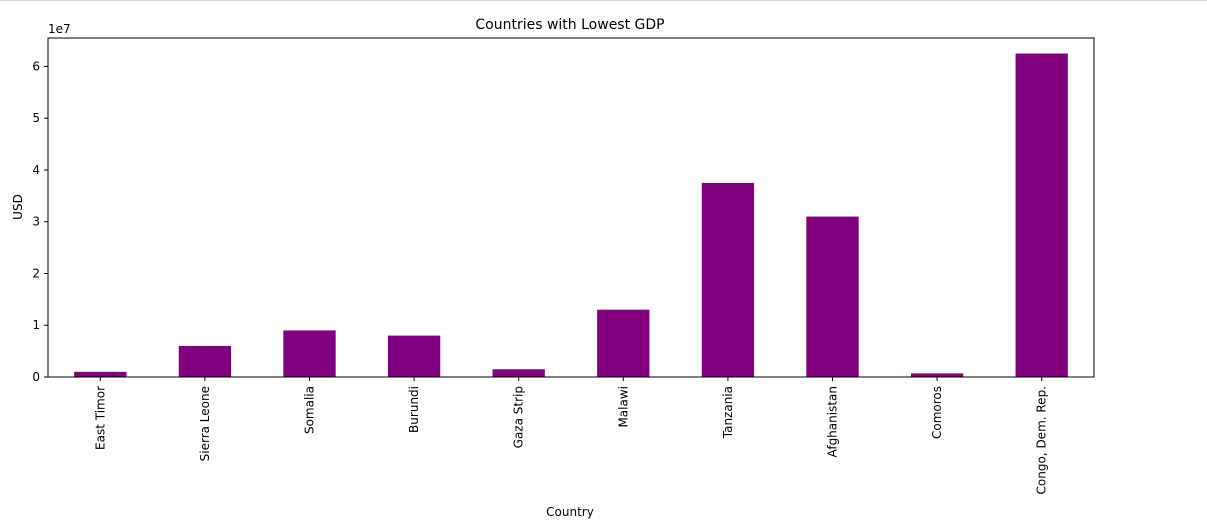 The image size is (1207, 521). Describe the element at coordinates (310, 410) in the screenshot. I see `x-tick-label: Somalia` at that location.